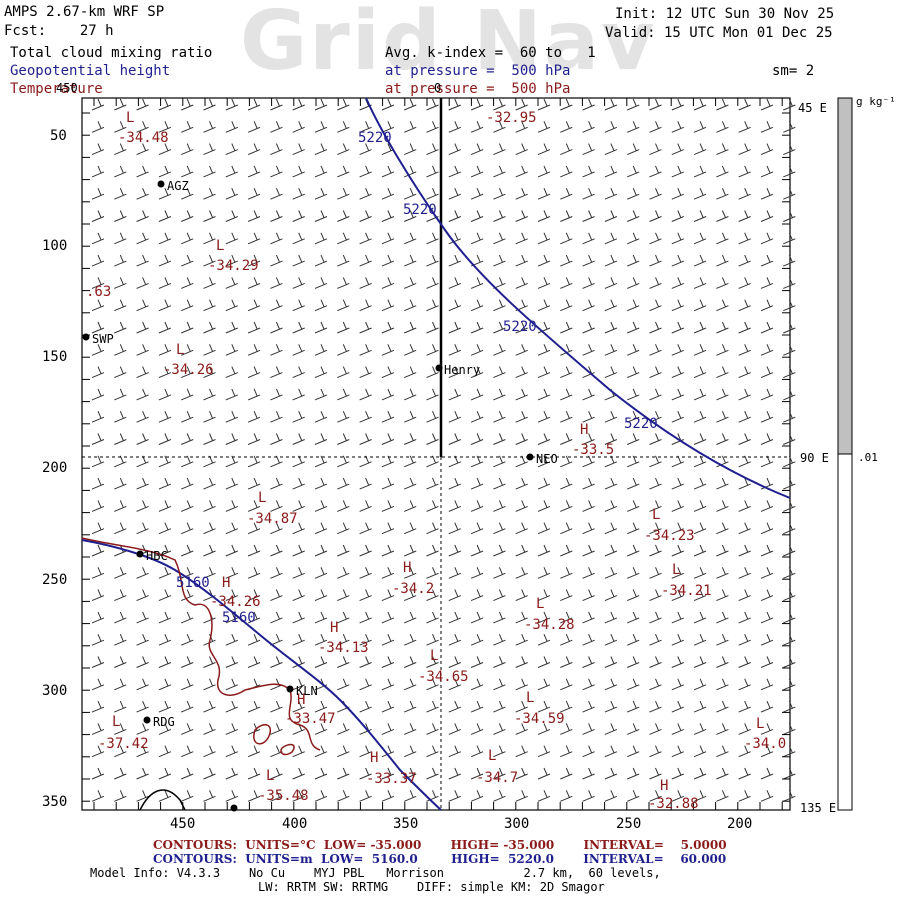 The height and width of the screenshot is (900, 900). I want to click on x-tick-label: 450, so click(183, 824).